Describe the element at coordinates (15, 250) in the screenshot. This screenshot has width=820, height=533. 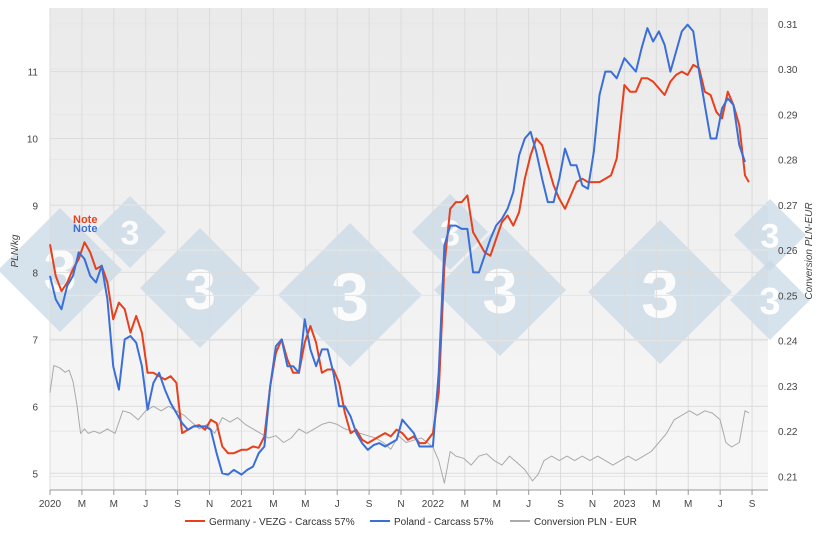
I see `y-axis-title: PLN/kg` at that location.